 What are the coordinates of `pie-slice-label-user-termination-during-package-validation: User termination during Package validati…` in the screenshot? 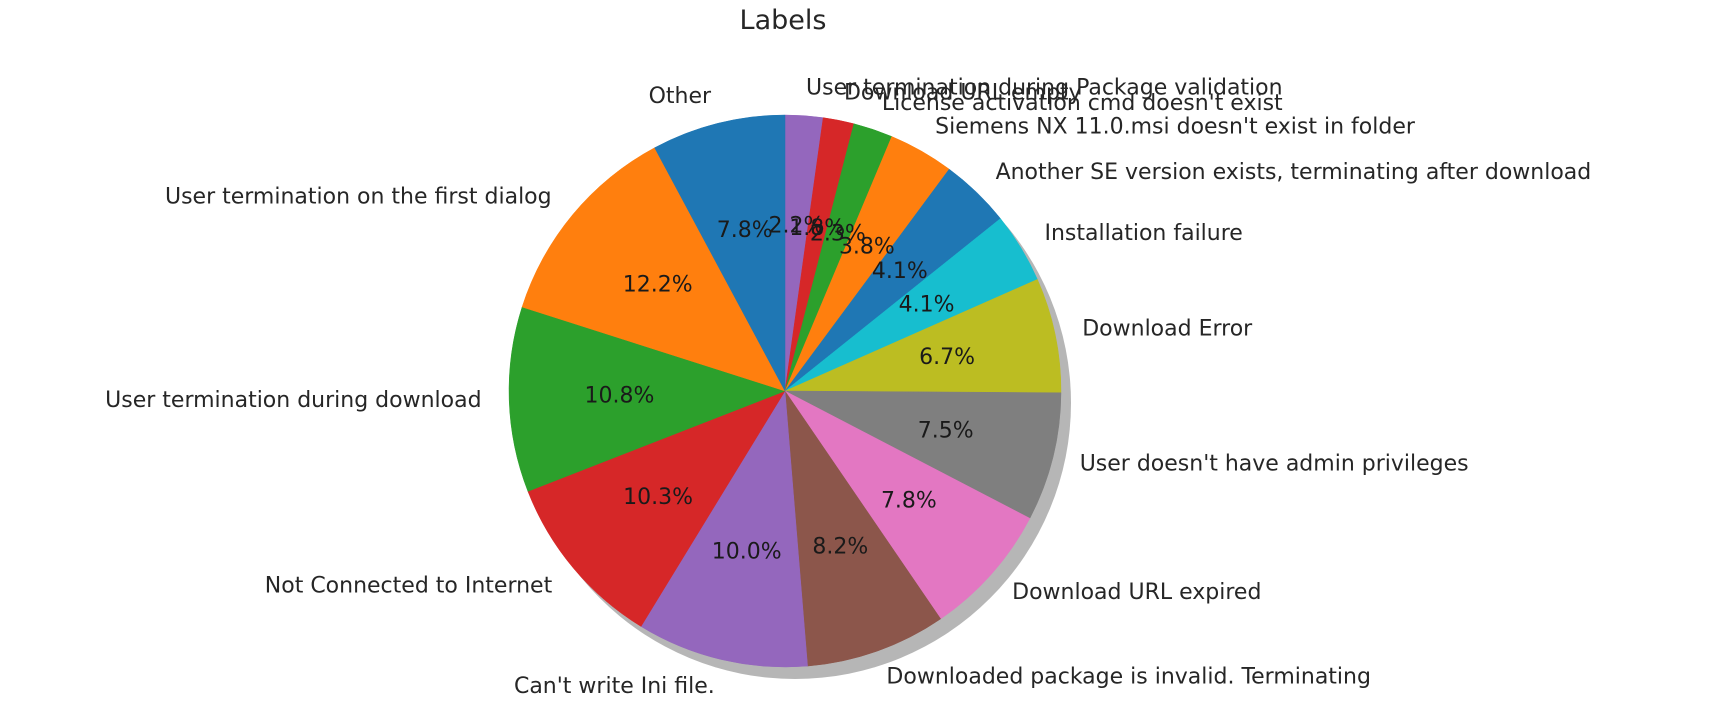 It's located at (1044, 88).